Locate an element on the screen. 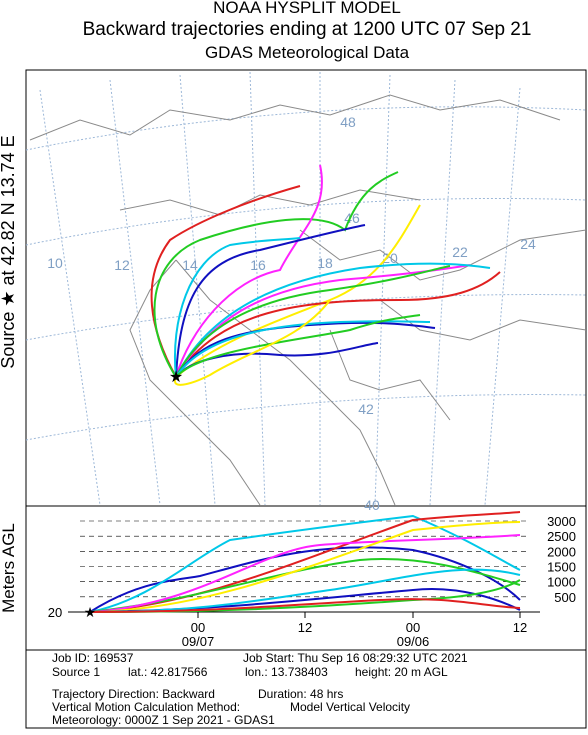 Image resolution: width=588 pixels, height=735 pixels. duration: Duration: 48 hrs is located at coordinates (300, 694).